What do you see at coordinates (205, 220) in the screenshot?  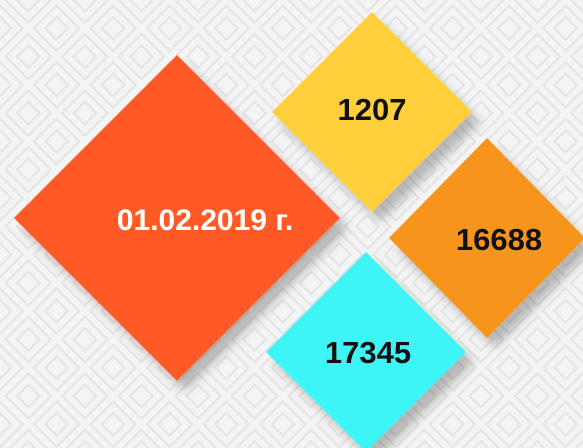 I see `date-label: 01.02.2019 г.` at bounding box center [205, 220].